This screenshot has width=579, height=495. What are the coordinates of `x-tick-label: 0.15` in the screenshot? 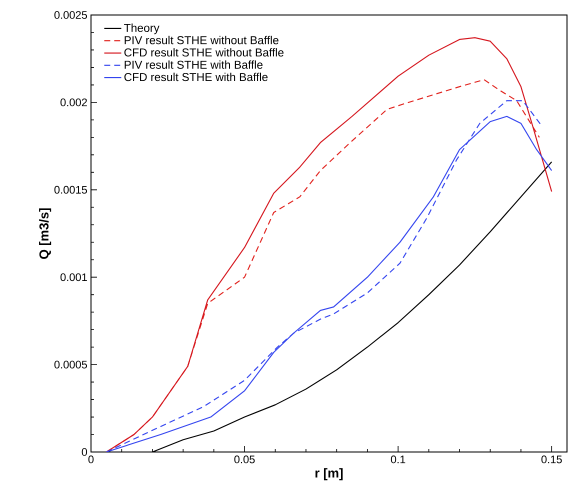 It's located at (551, 460).